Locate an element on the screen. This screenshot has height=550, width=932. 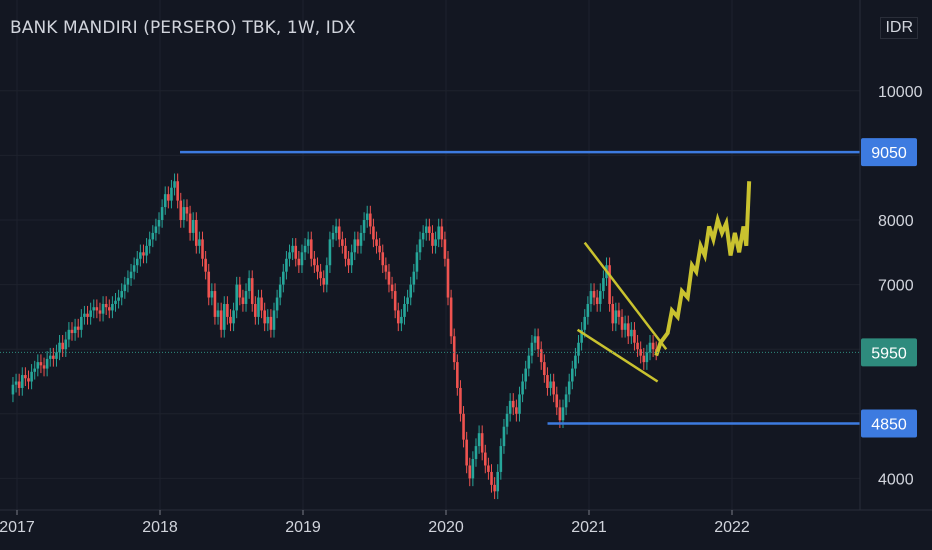
time-tick: 2017 is located at coordinates (17, 527).